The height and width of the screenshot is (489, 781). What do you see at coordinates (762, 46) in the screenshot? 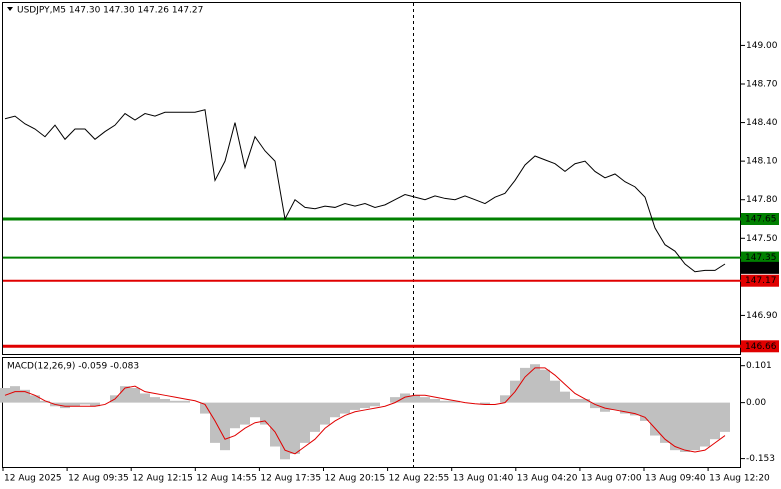
I see `y-tick-label: 149.00` at bounding box center [762, 46].